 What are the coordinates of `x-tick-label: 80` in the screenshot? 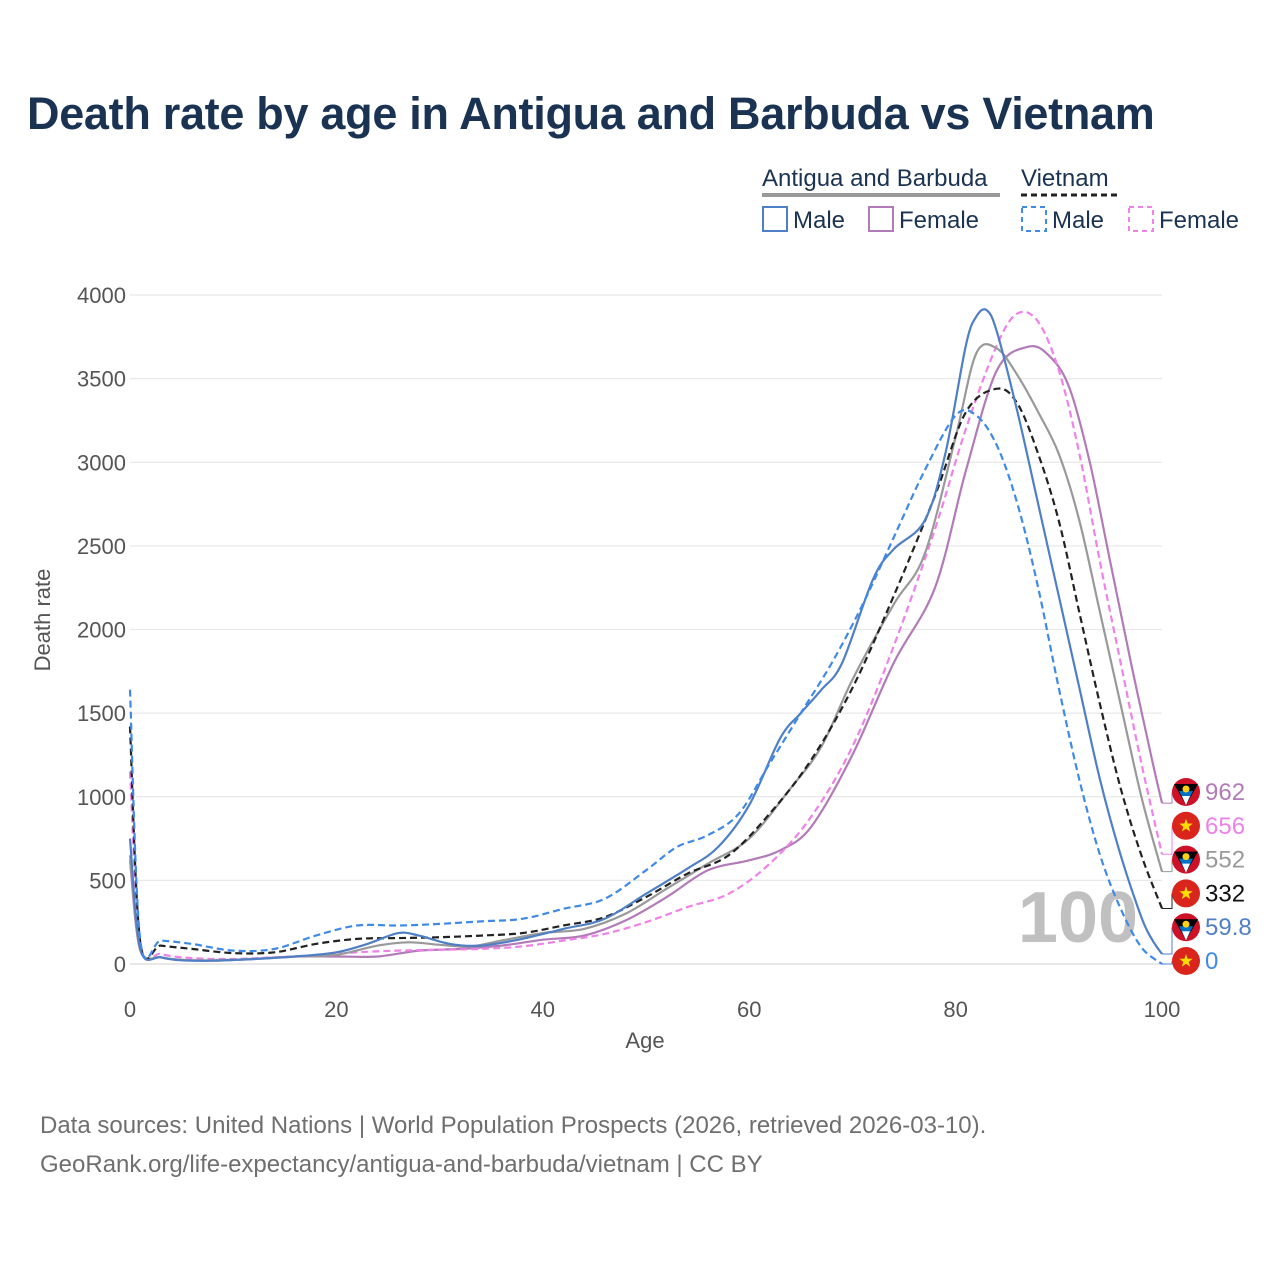 It's located at (955, 1009).